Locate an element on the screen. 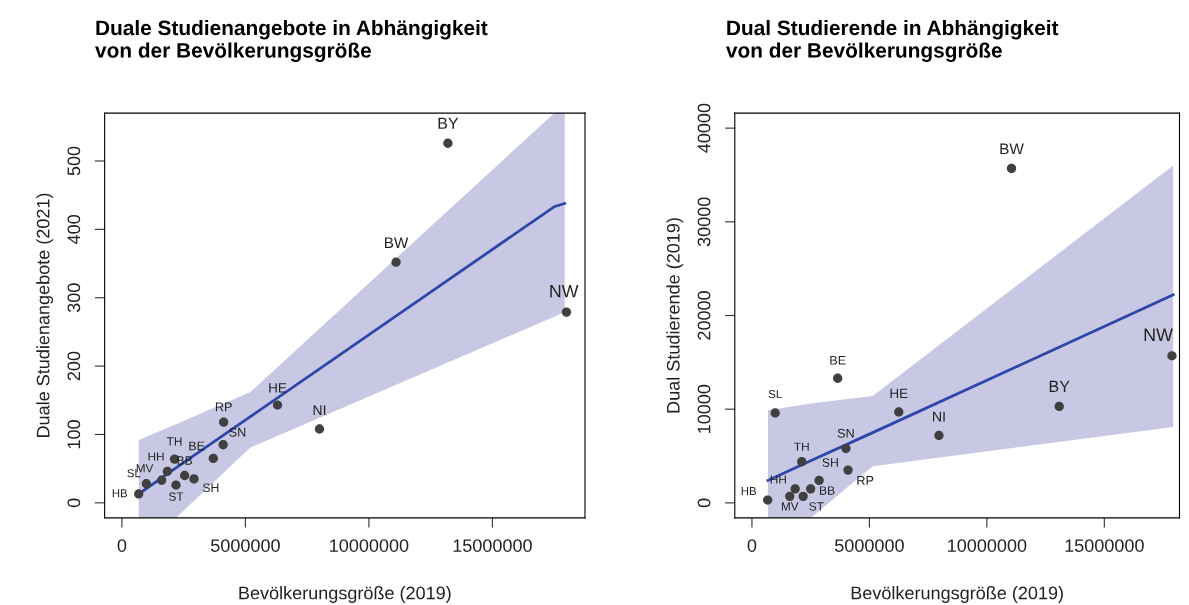 The image size is (1189, 605). y-axis-title: Dual Studierende (2019) is located at coordinates (675, 315).